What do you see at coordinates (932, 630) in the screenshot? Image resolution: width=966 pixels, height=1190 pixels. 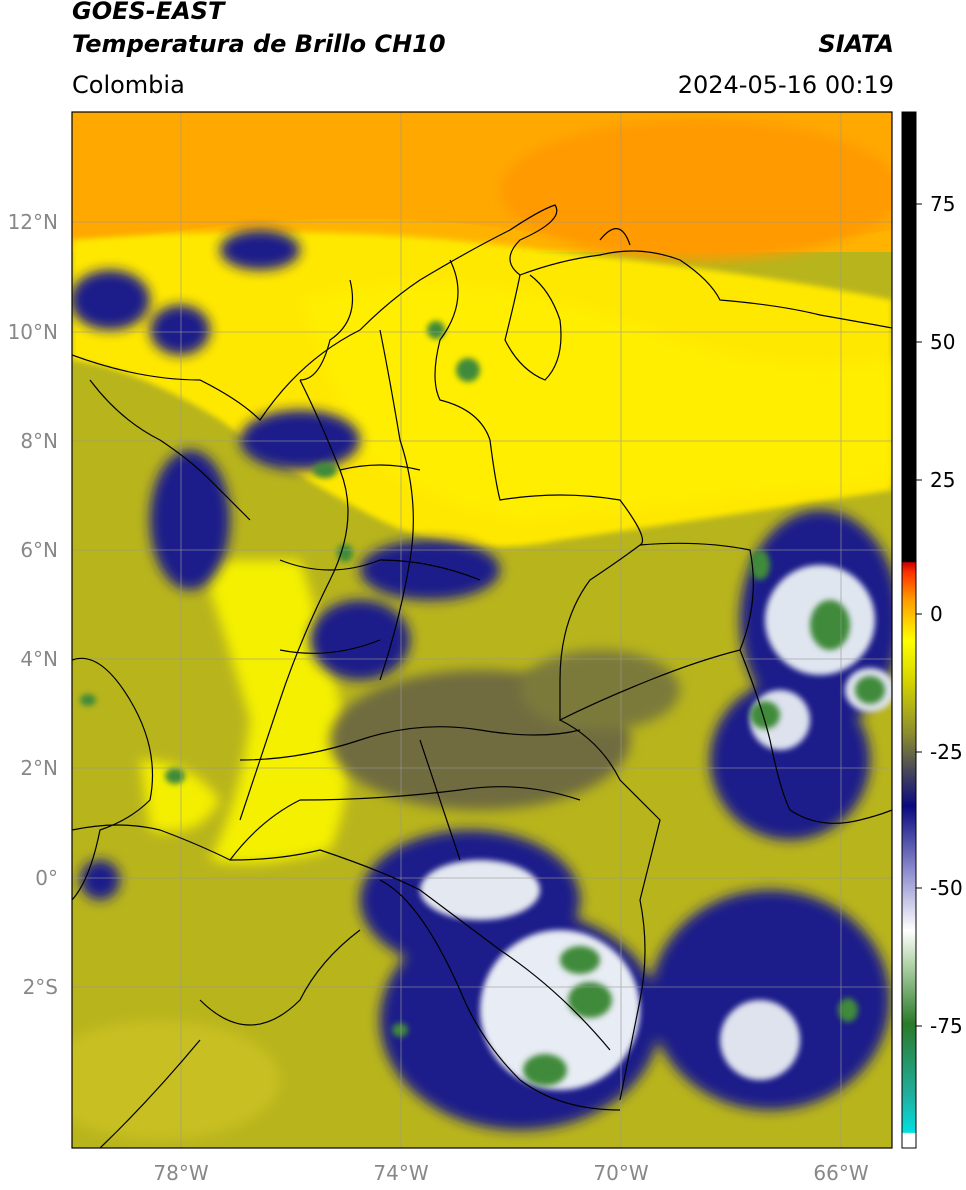 I see `colorbar: 75 50 25 0 -25 -50 -75` at bounding box center [932, 630].